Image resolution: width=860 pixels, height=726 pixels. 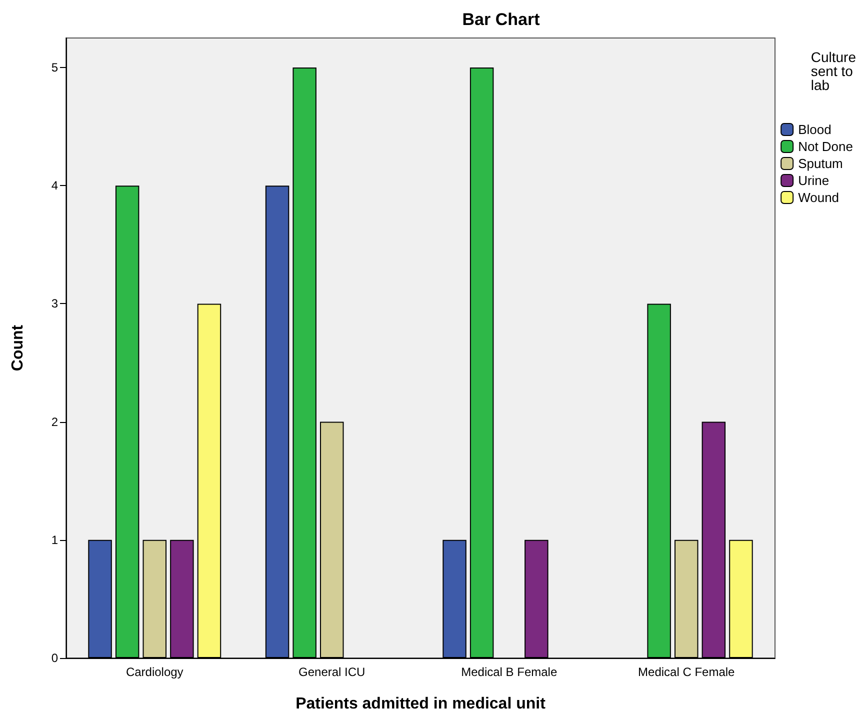 I want to click on legend-title: Culture sent to lab, so click(x=833, y=71).